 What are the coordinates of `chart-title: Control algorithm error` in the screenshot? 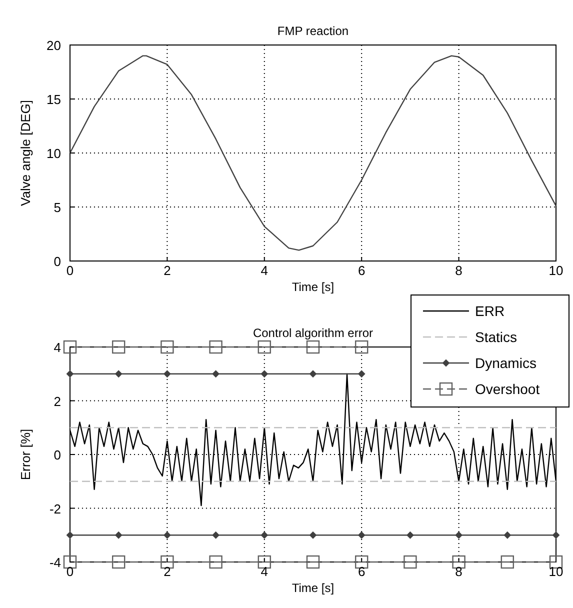 It's located at (313, 333).